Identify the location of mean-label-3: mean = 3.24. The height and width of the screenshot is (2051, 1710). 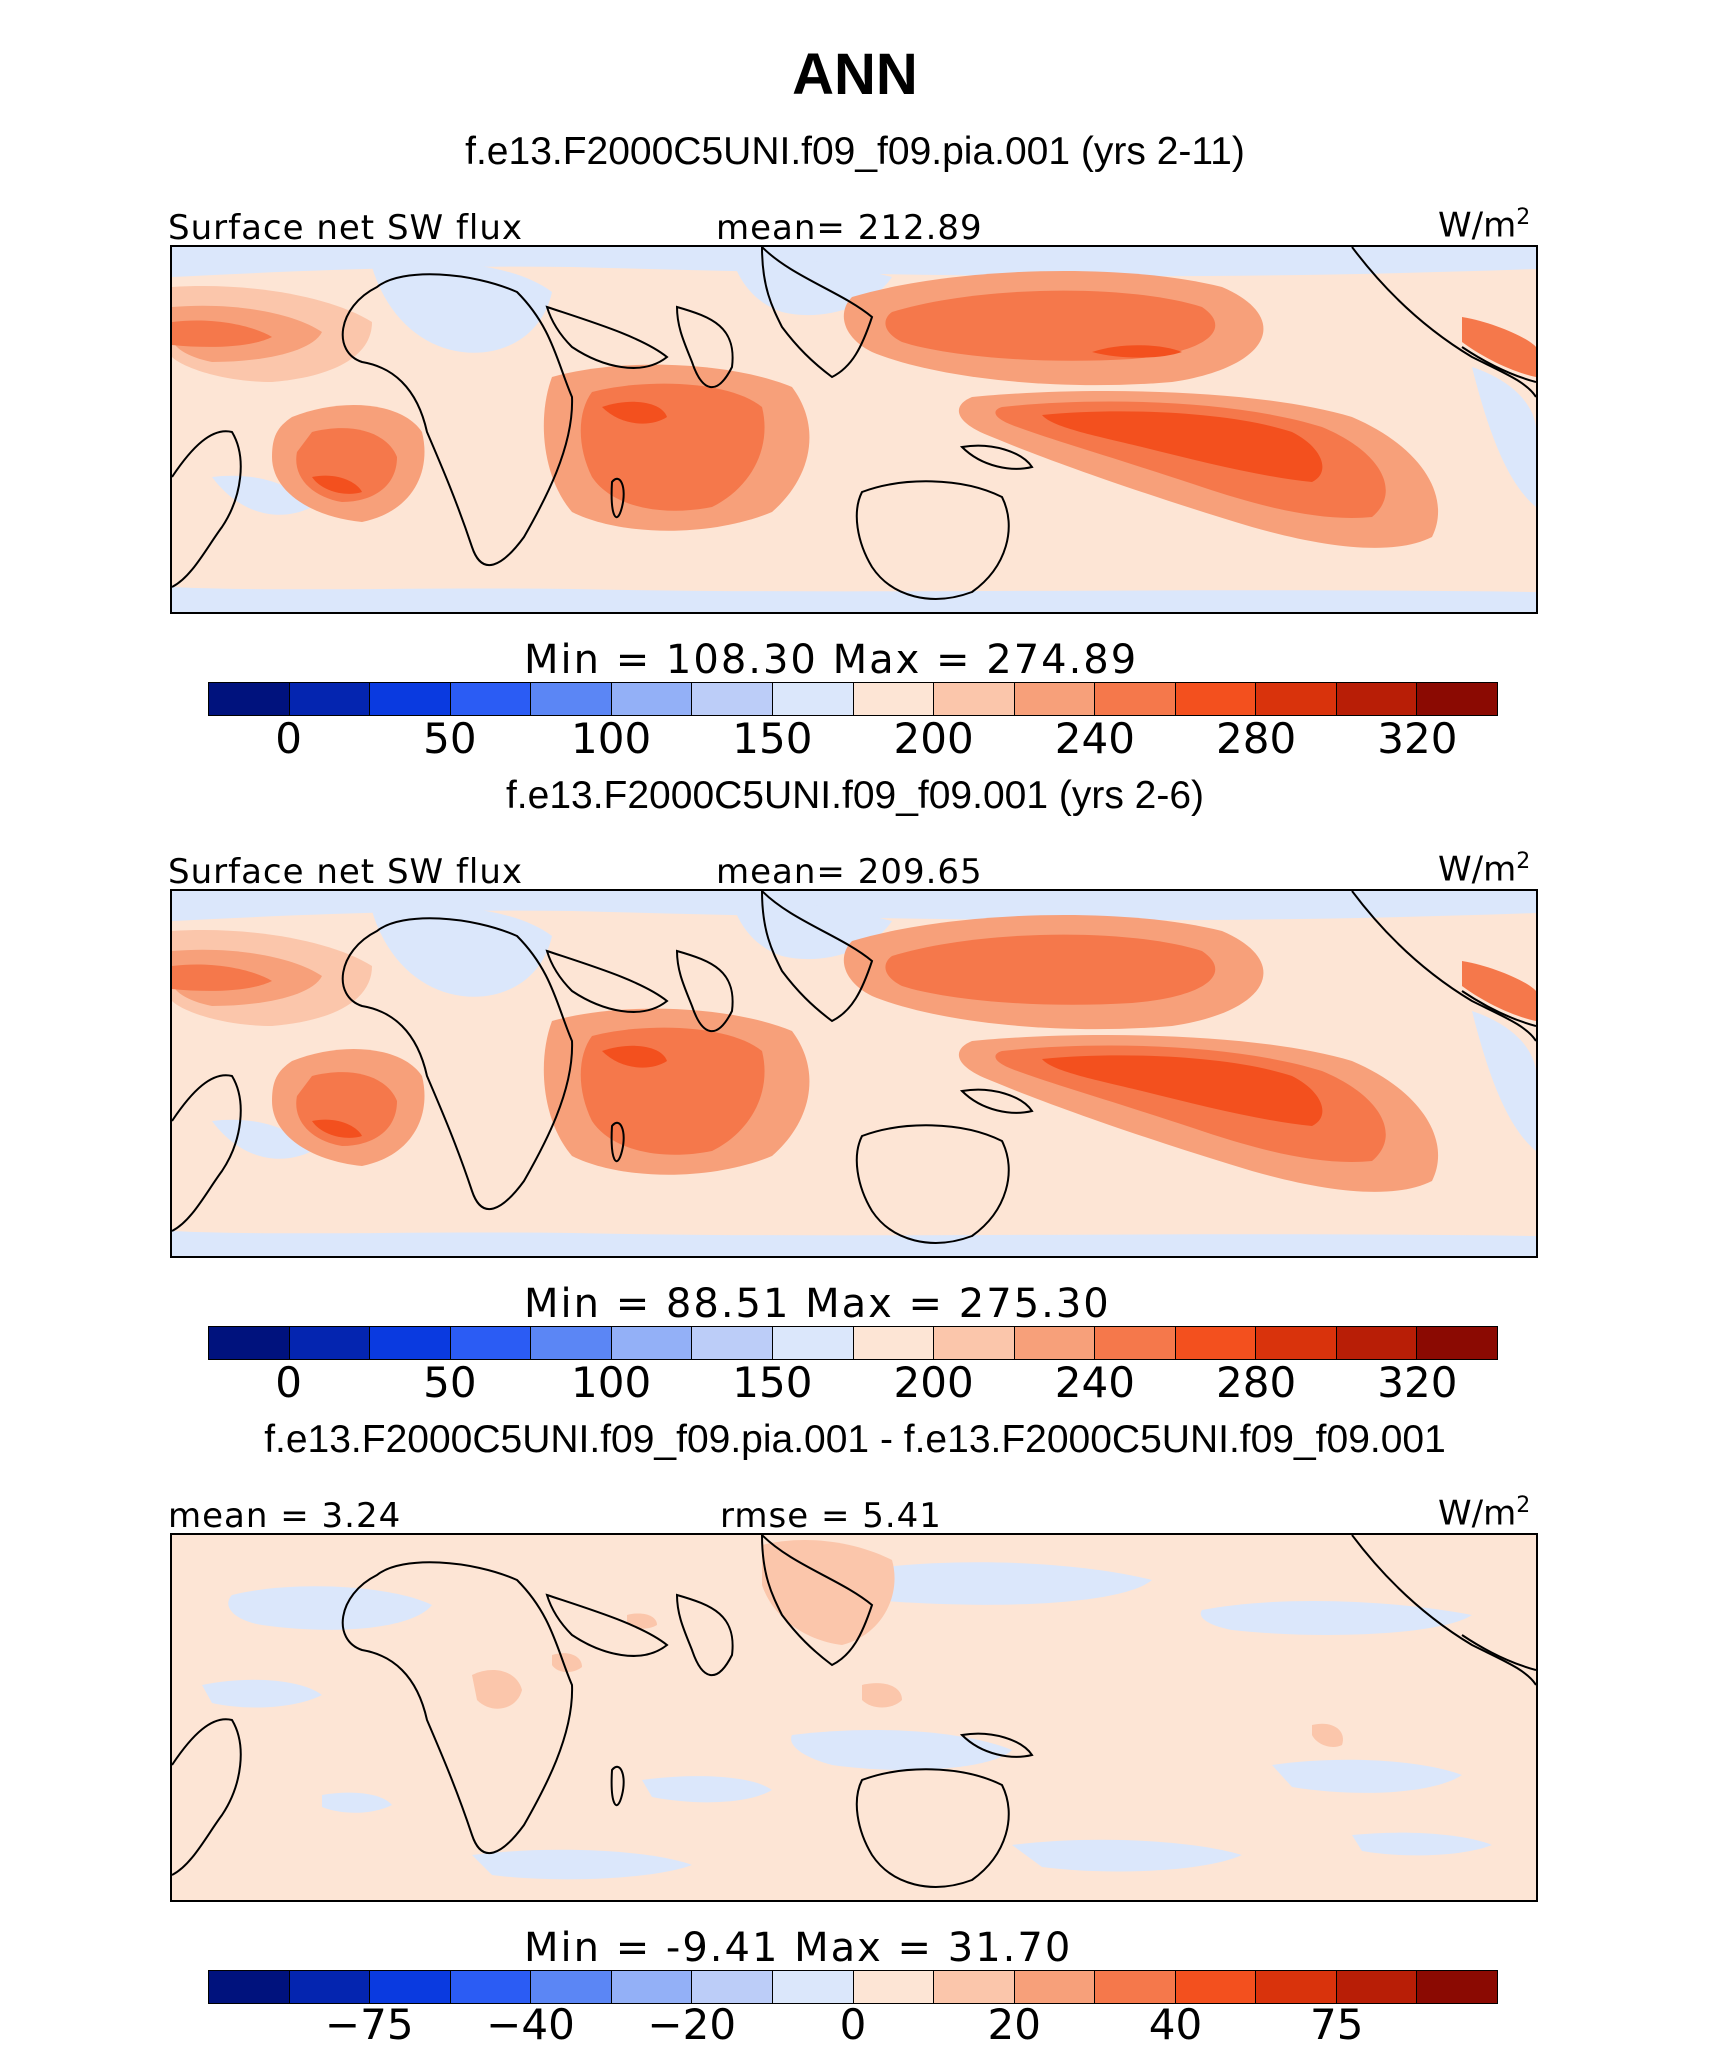
(285, 1516).